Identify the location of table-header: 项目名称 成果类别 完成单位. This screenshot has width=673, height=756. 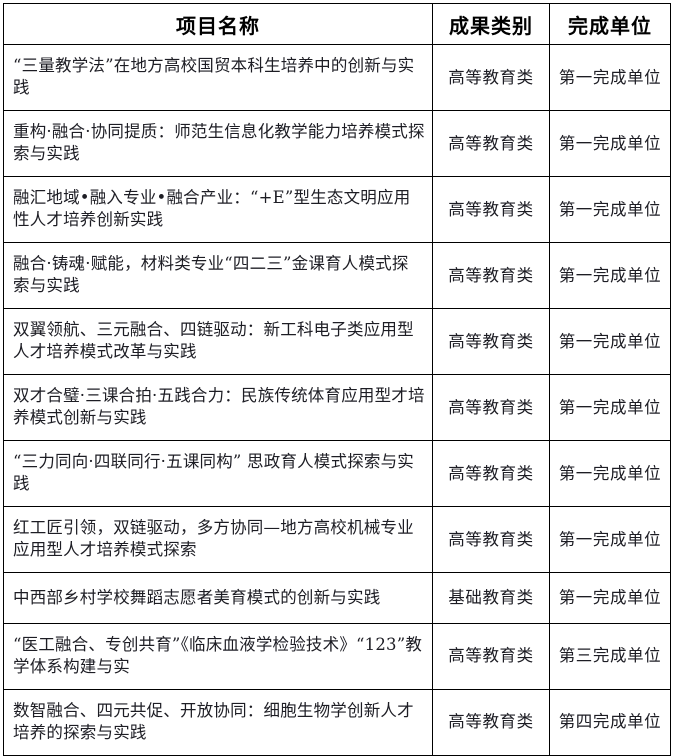
(337, 24).